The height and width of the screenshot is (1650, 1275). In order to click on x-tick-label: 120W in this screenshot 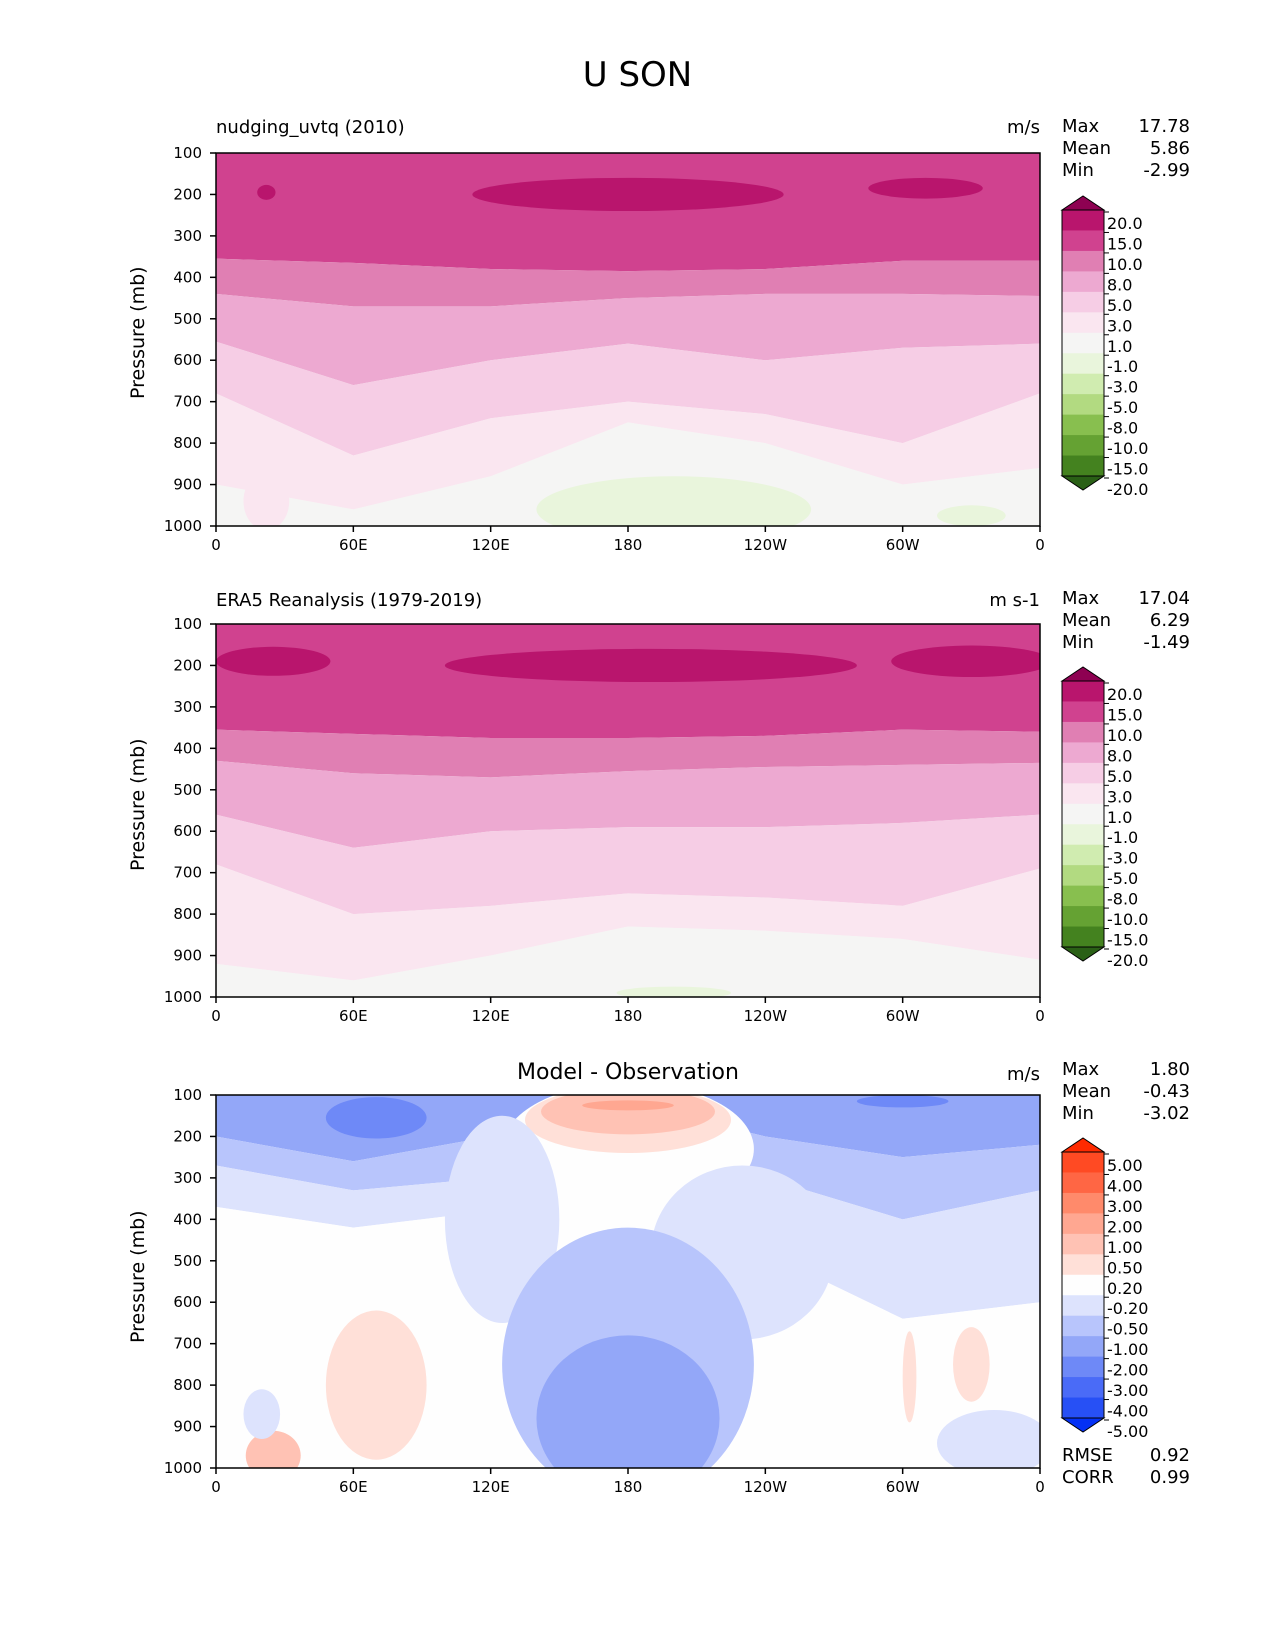, I will do `click(766, 1016)`.